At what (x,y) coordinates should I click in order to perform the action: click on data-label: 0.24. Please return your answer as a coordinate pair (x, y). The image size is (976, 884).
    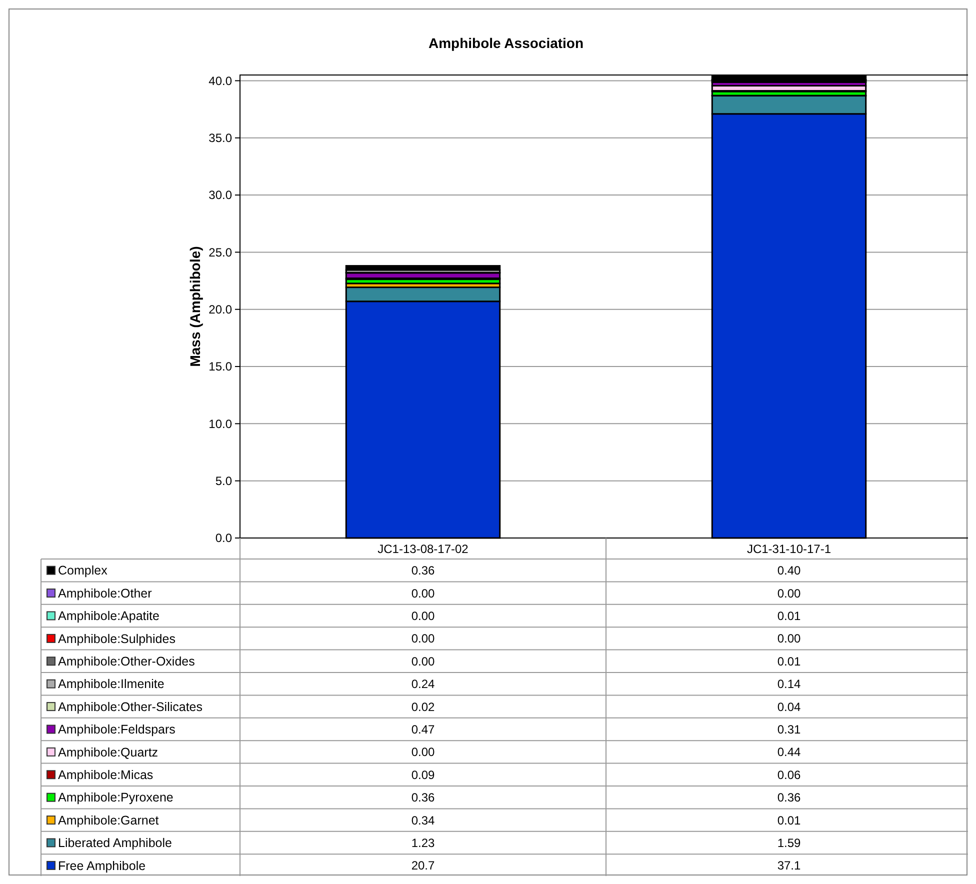
    Looking at the image, I should click on (423, 684).